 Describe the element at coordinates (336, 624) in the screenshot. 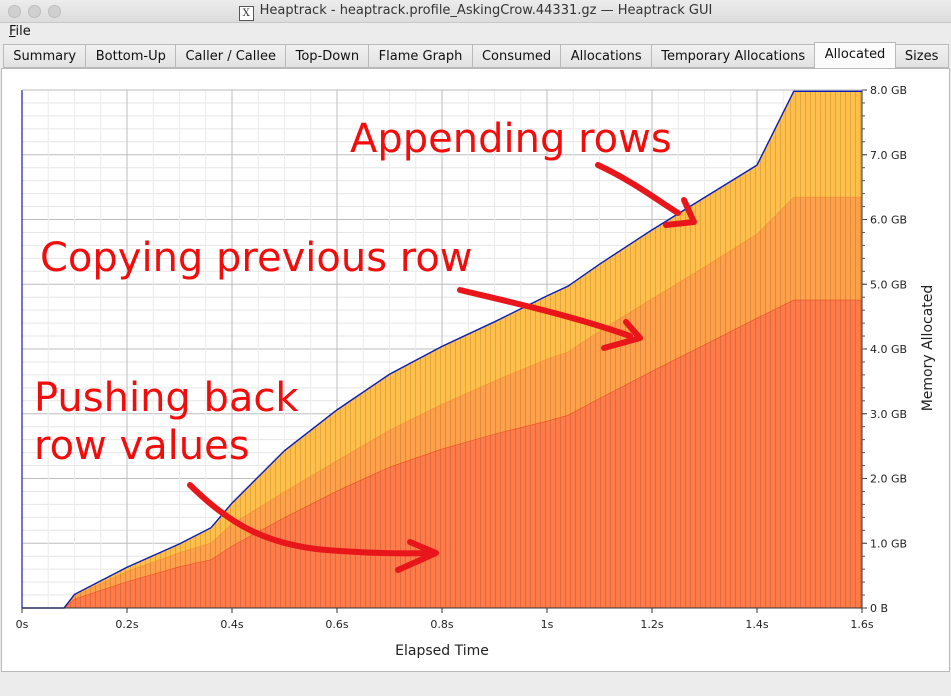

I see `x-tick-label: 0.6s` at that location.